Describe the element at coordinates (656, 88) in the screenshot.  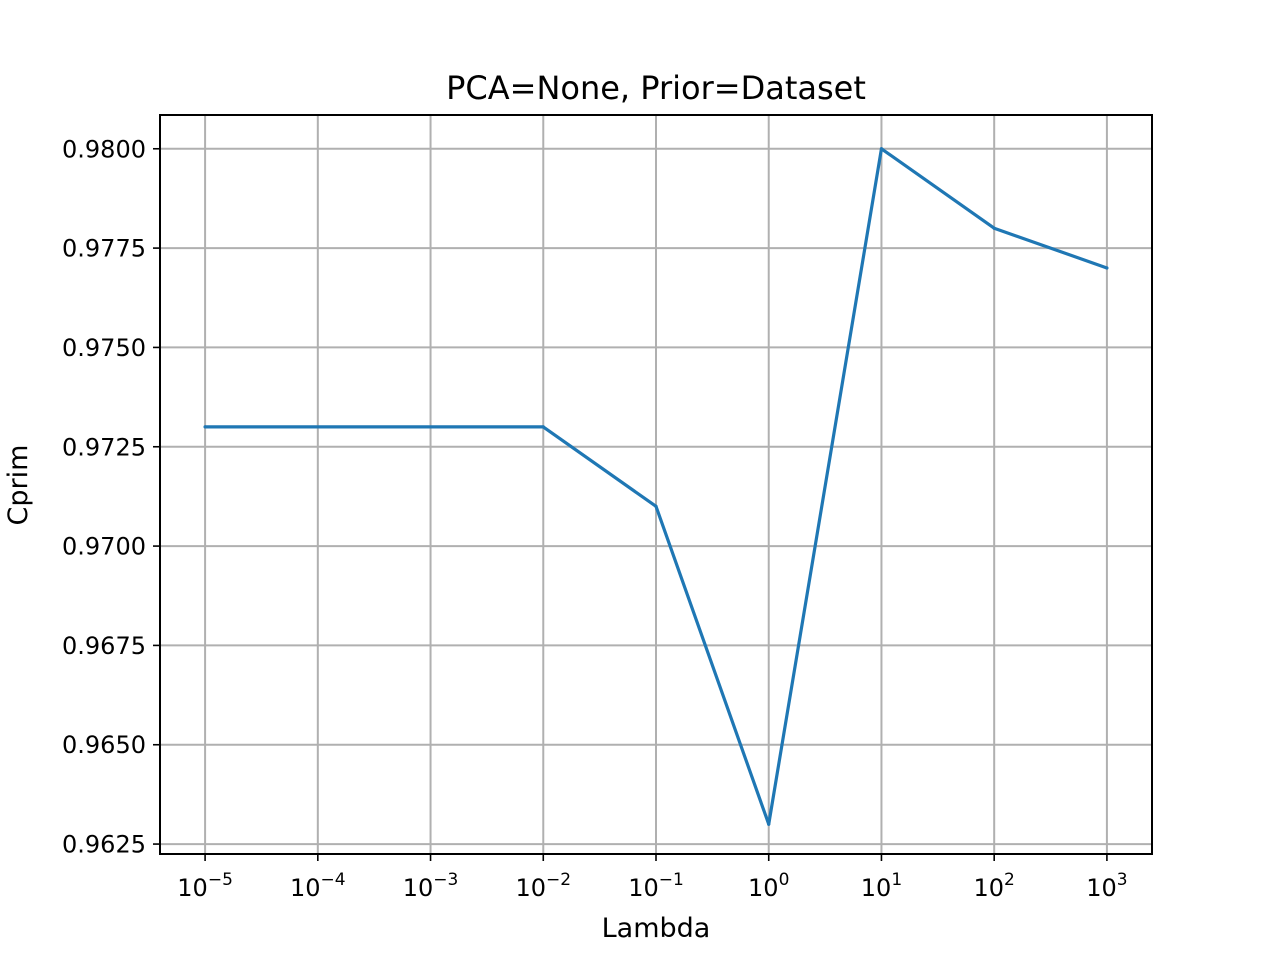
I see `chart-title: PCA=None, Prior=Dataset` at that location.